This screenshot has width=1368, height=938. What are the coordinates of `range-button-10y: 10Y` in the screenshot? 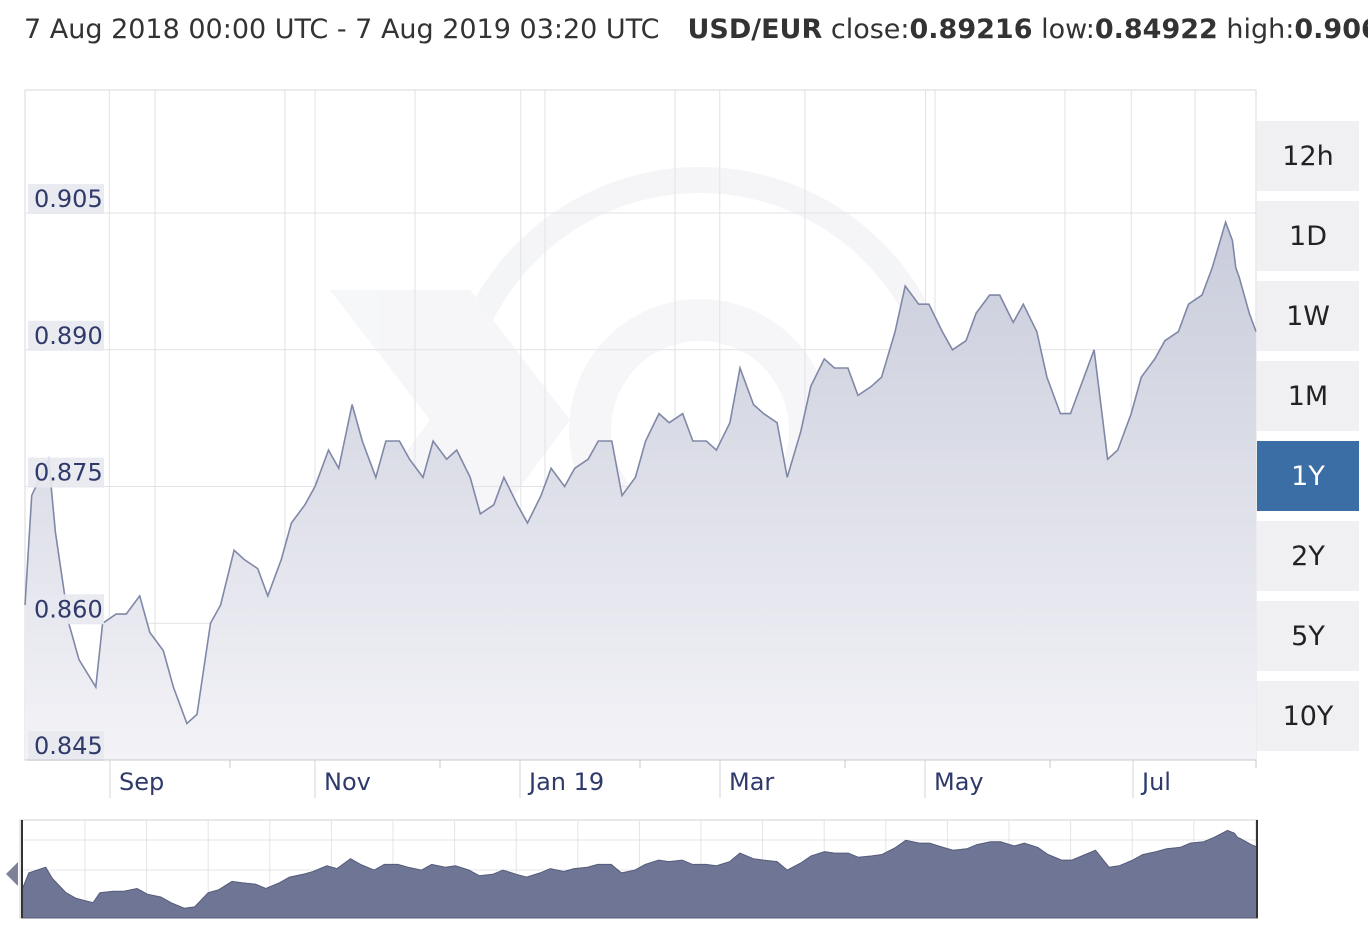 It's located at (1308, 716).